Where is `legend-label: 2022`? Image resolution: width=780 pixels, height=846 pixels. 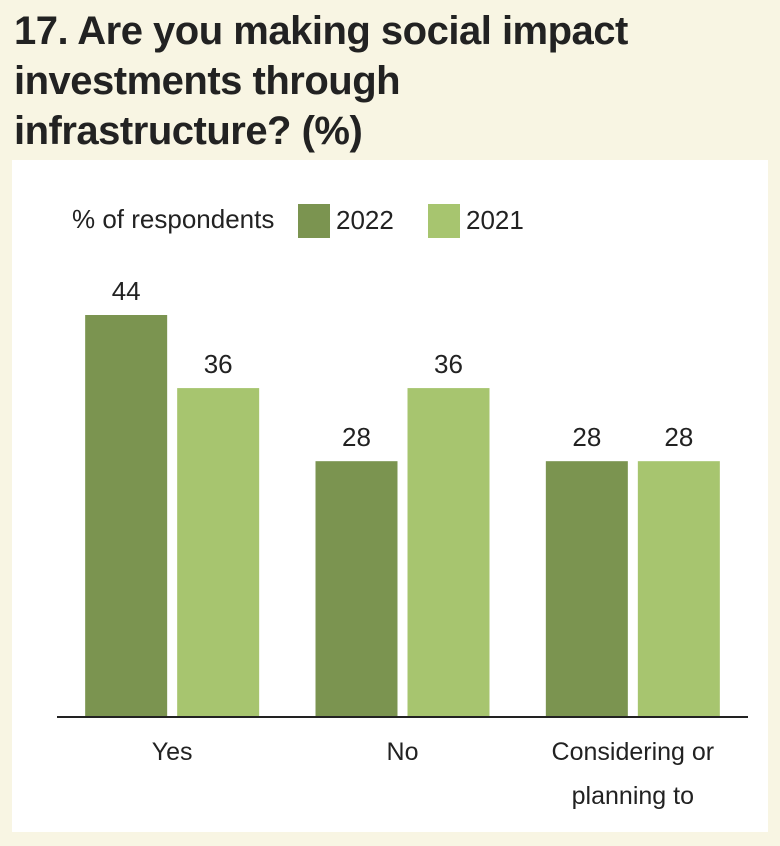 legend-label: 2022 is located at coordinates (365, 220).